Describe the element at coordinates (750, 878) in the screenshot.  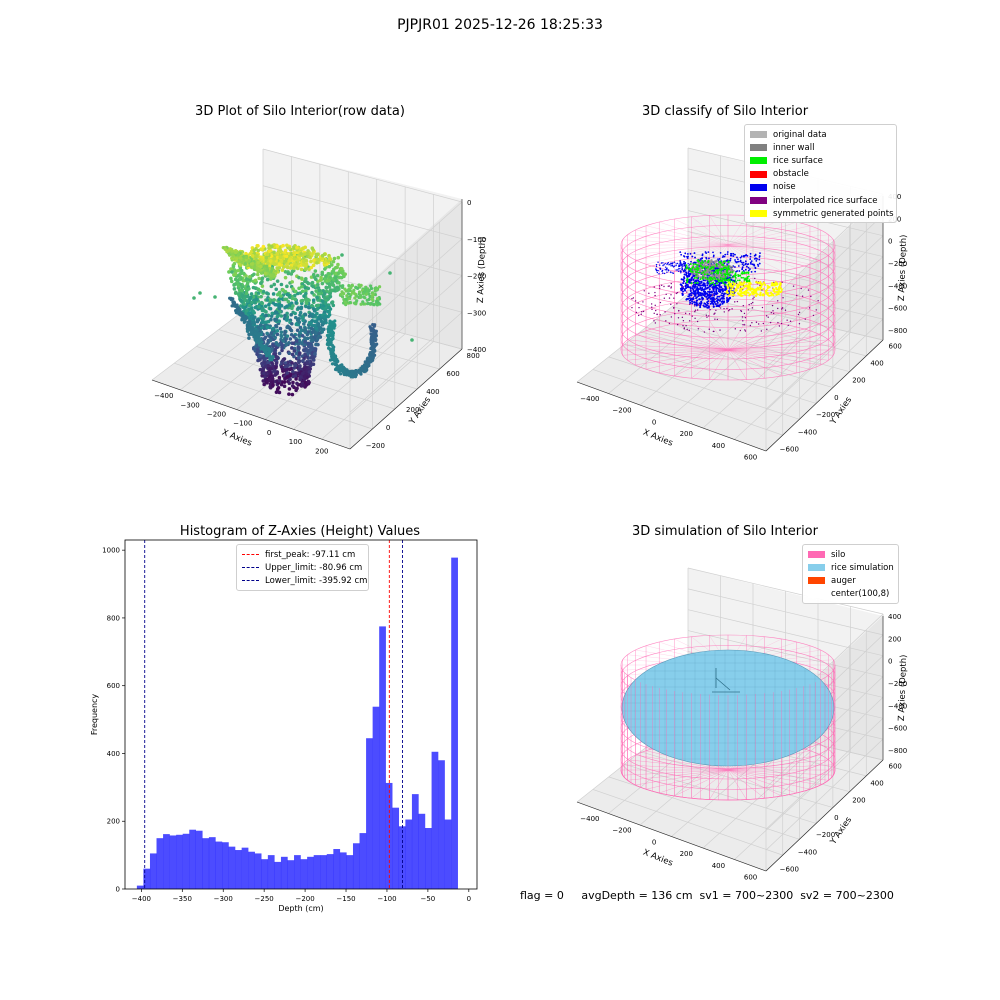
I see `x-tick-label: 600` at that location.